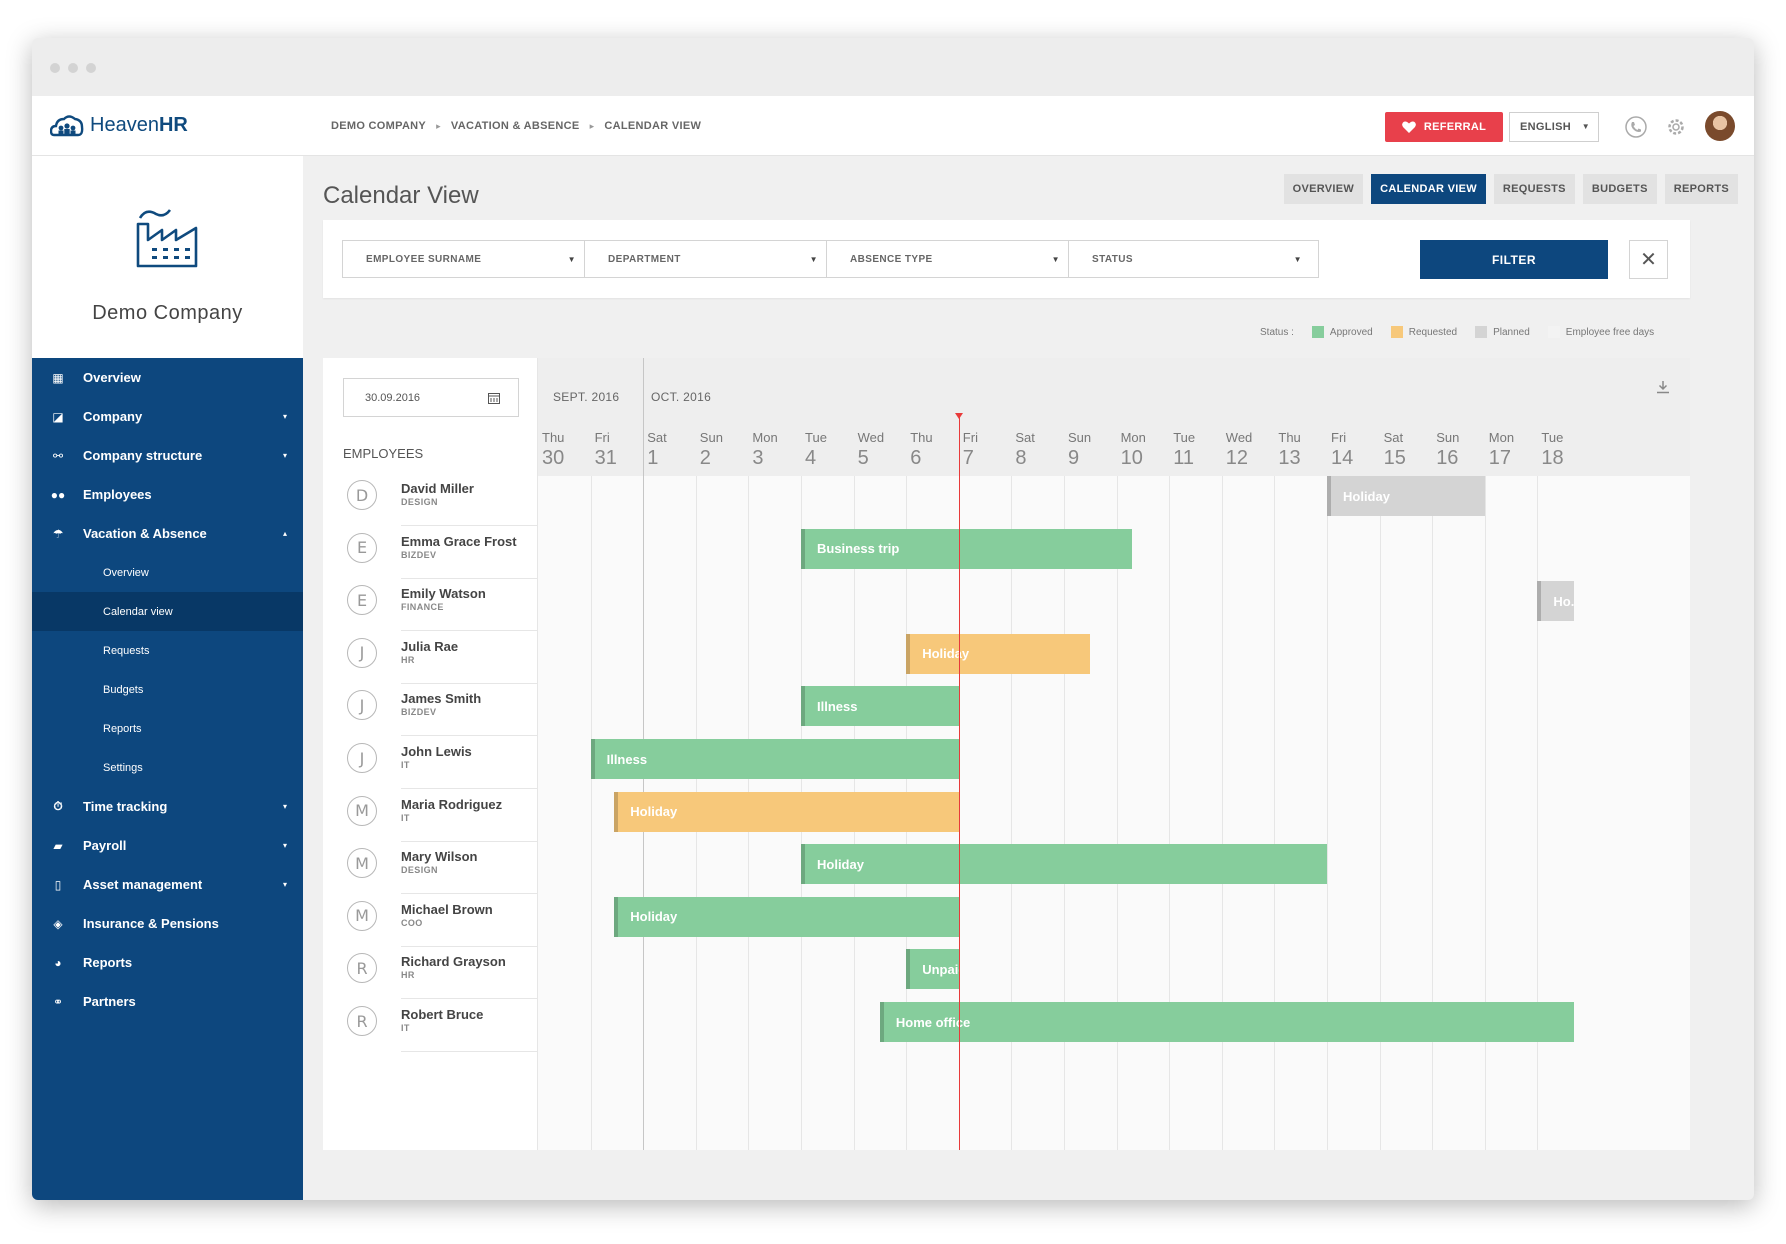 This screenshot has height=1244, width=1786. What do you see at coordinates (441, 699) in the screenshot?
I see `employee-name: James Smith` at bounding box center [441, 699].